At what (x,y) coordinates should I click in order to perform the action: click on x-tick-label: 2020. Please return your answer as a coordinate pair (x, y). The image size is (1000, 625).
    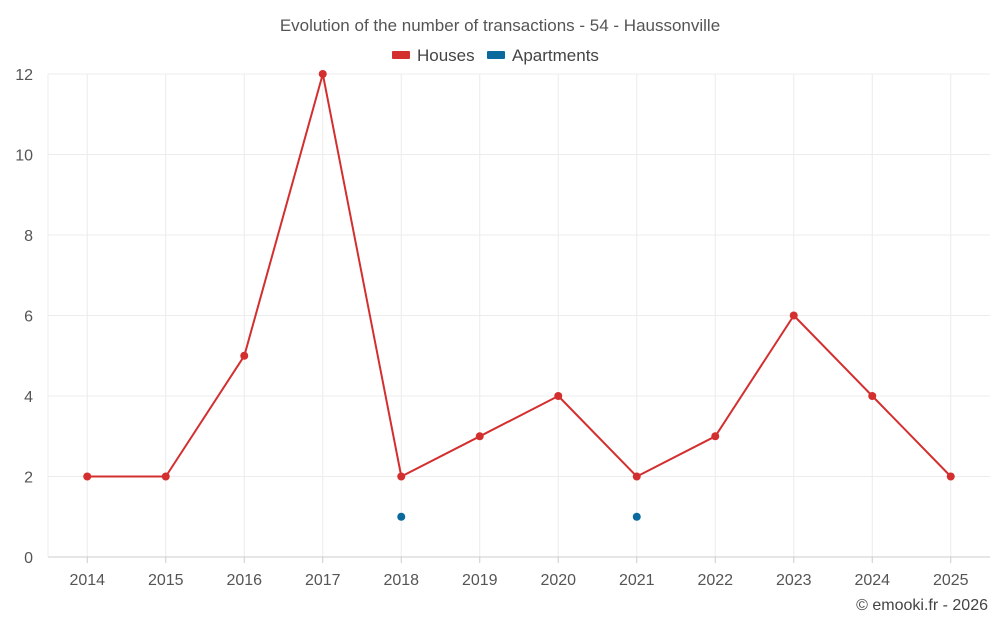
    Looking at the image, I should click on (558, 580).